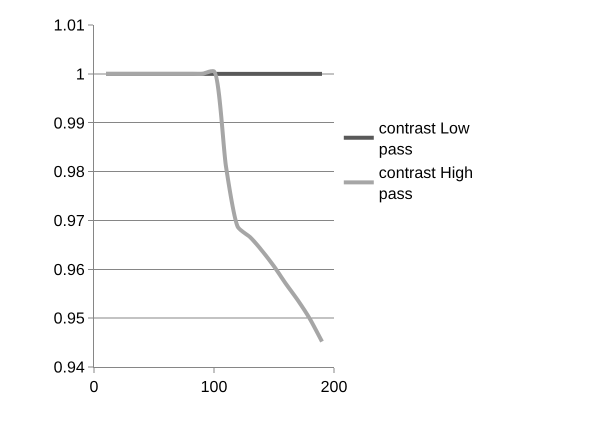 Image resolution: width=590 pixels, height=428 pixels. I want to click on y-tick-label: 0.94, so click(69, 368).